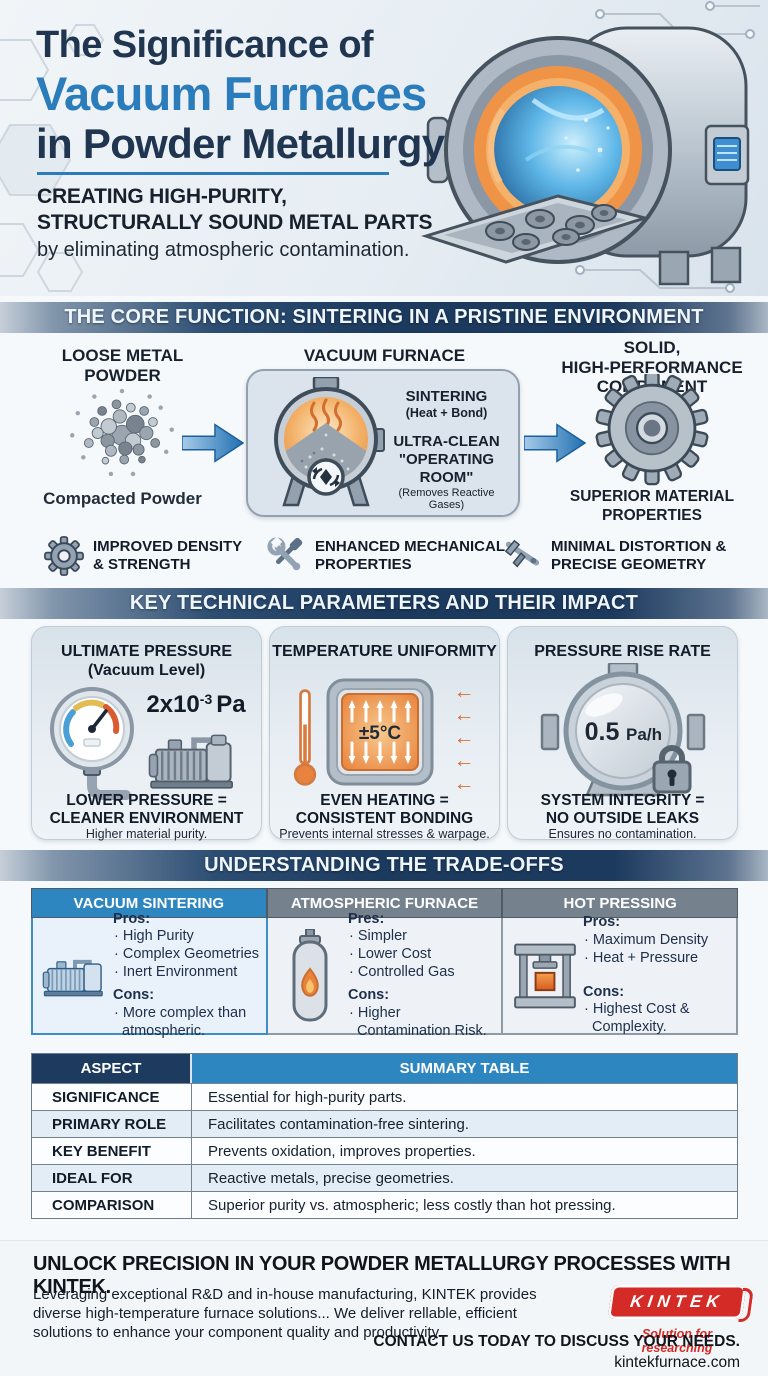 Image resolution: width=768 pixels, height=1376 pixels. What do you see at coordinates (146, 651) in the screenshot?
I see `card-title-line-1: ULTIMATE PRESSURE` at bounding box center [146, 651].